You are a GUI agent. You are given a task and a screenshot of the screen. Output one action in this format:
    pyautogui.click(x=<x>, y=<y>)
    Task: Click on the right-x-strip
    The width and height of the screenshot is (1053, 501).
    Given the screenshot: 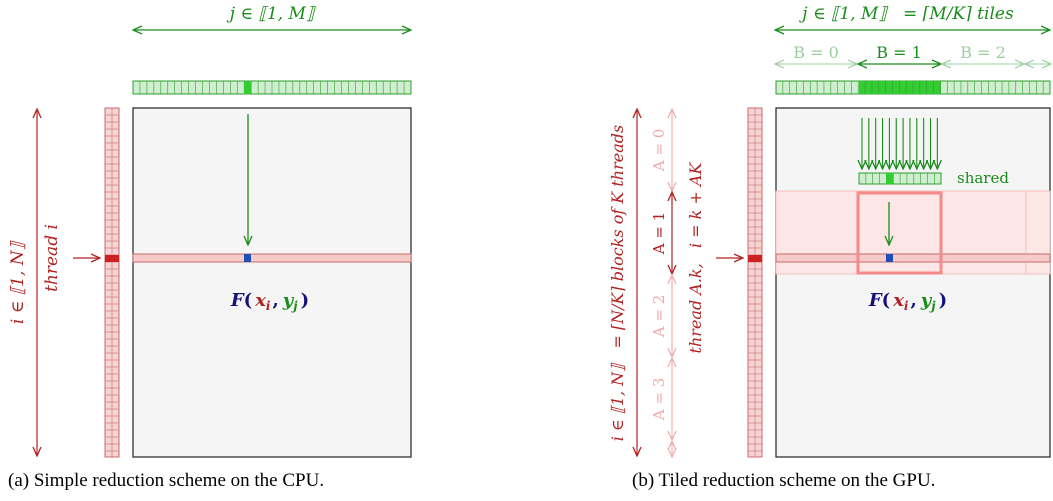 What is the action you would take?
    pyautogui.click(x=755, y=282)
    